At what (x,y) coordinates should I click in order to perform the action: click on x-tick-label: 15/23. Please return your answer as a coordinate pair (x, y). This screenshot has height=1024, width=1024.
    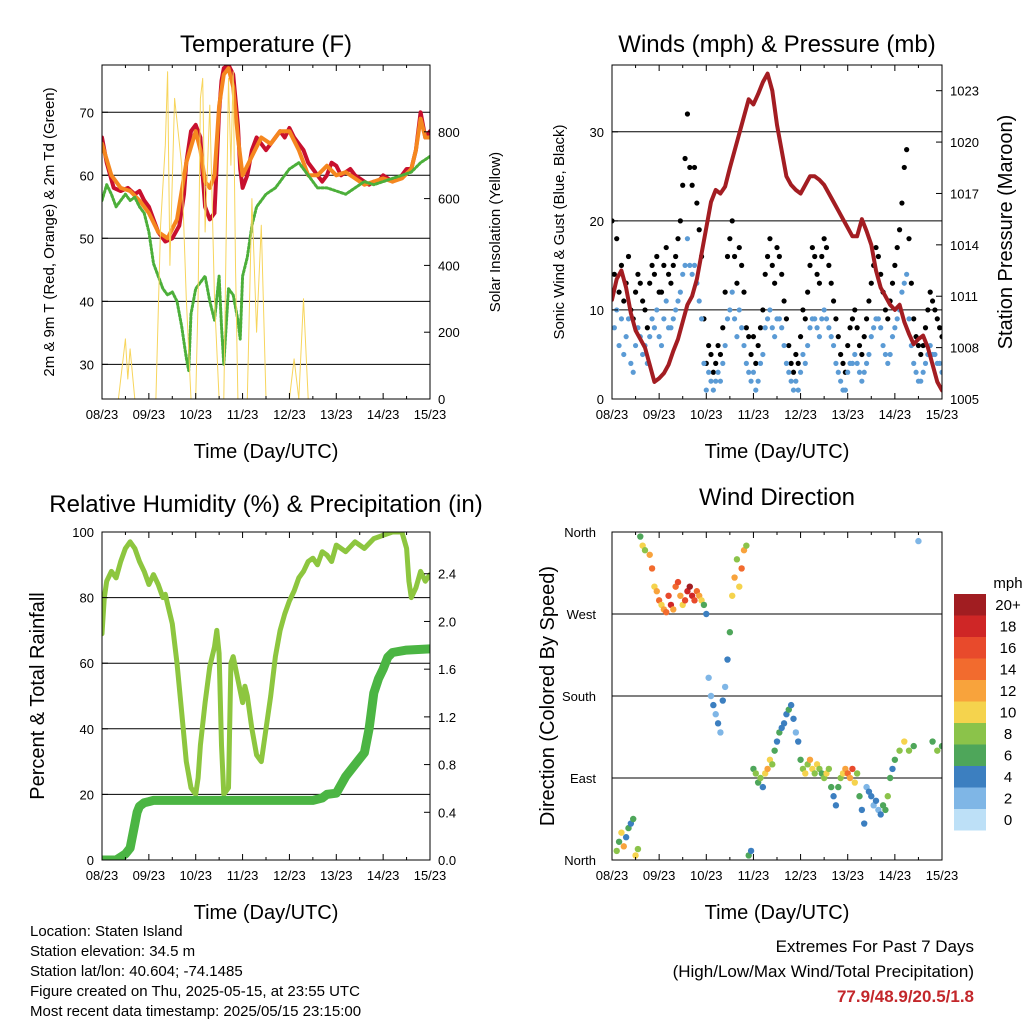
    Looking at the image, I should click on (430, 414).